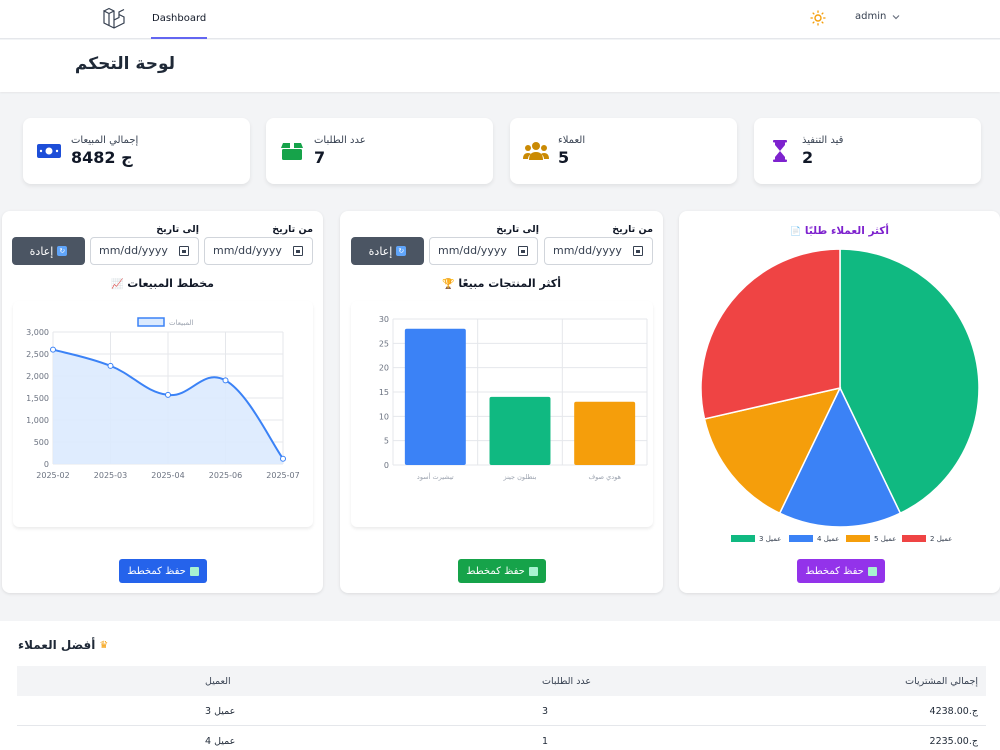  Describe the element at coordinates (37, 332) in the screenshot. I see `y-tick-label: 3,000` at that location.